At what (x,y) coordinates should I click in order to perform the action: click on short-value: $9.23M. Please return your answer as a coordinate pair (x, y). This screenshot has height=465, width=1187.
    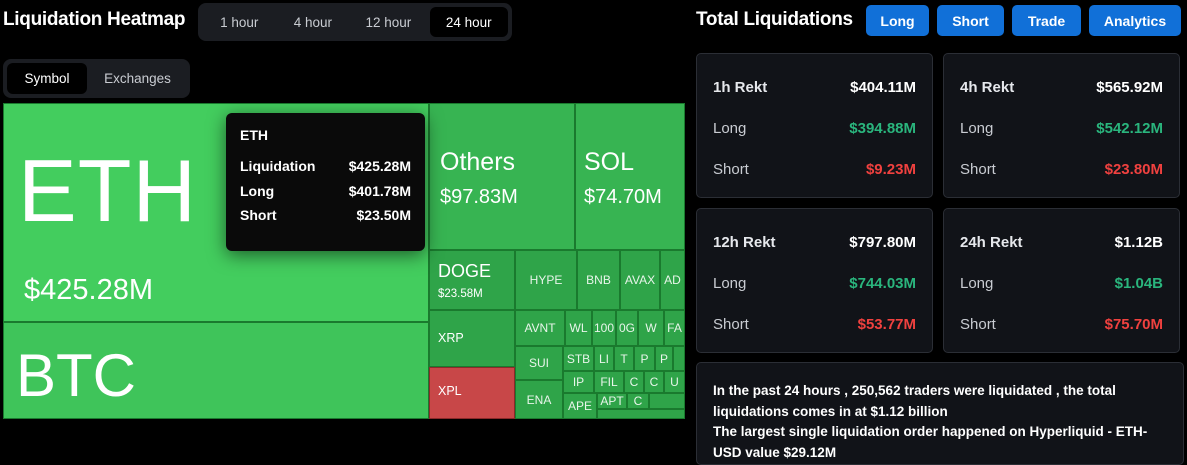
    Looking at the image, I should click on (890, 169).